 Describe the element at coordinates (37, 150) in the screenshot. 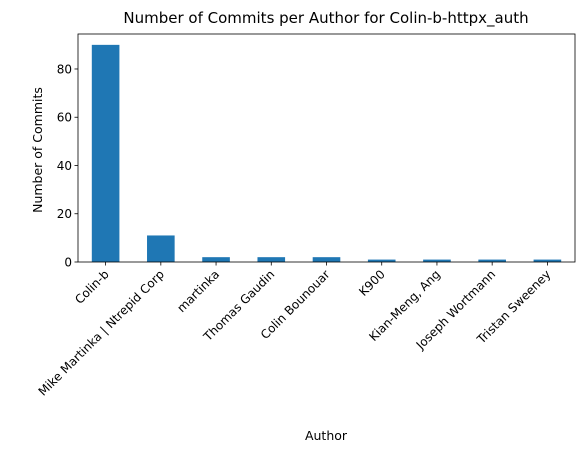

I see `y-axis-label: Number of Commits` at that location.